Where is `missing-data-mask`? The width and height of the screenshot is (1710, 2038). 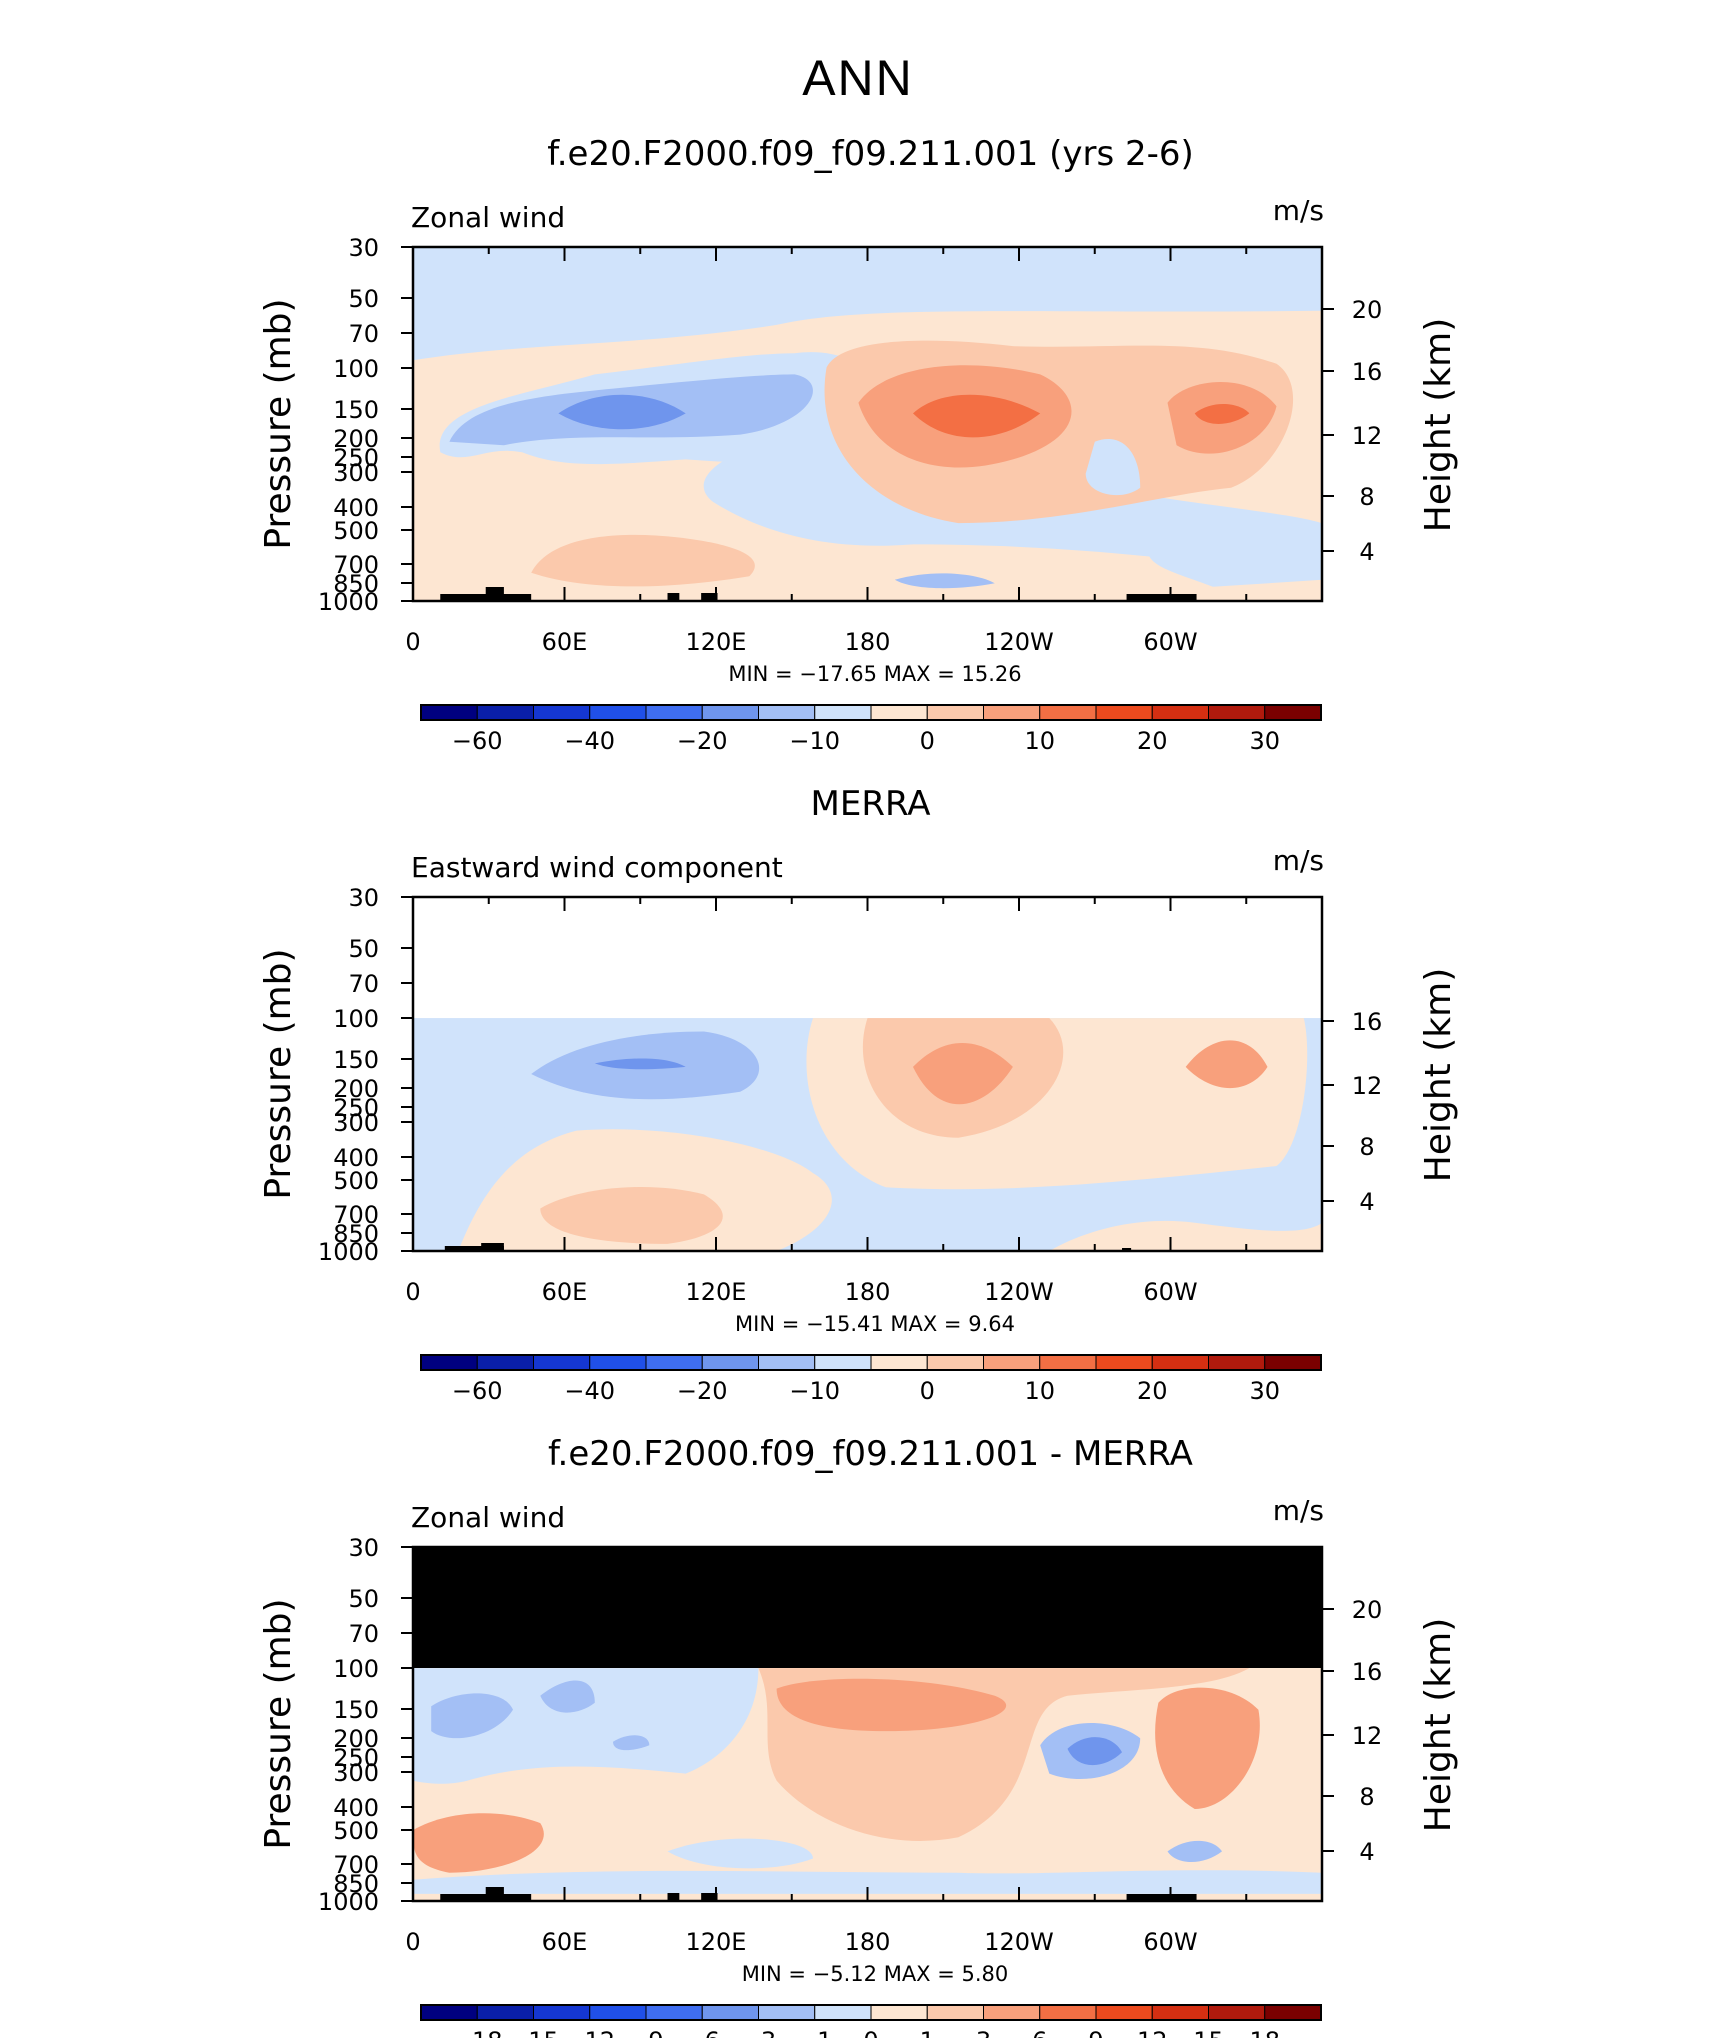
missing-data-mask is located at coordinates (867, 1607).